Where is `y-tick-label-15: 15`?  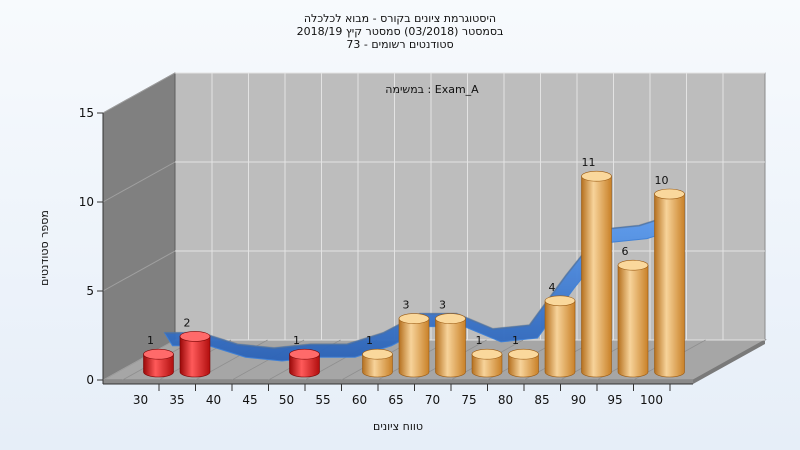
y-tick-label-15: 15 is located at coordinates (86, 113).